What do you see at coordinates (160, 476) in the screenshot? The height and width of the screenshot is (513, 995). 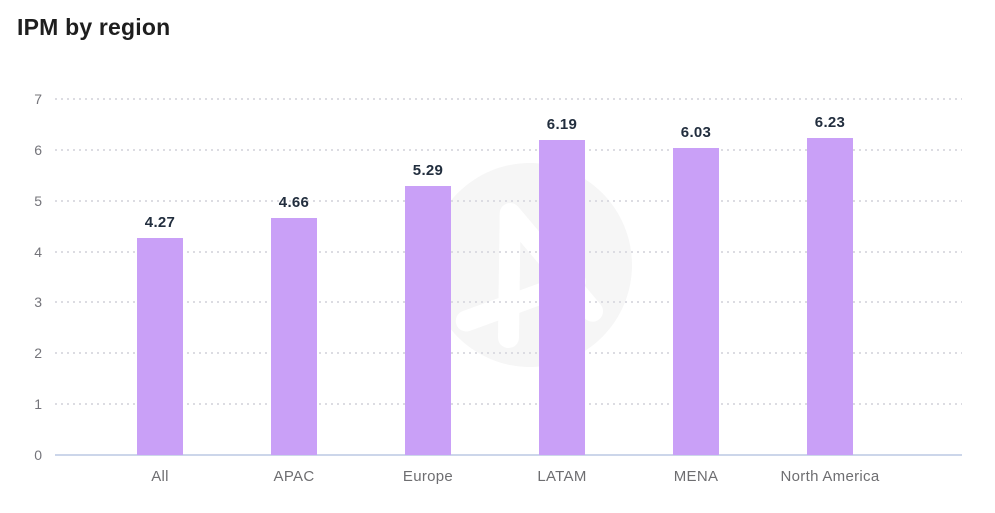 I see `x-axis-category-label: All` at bounding box center [160, 476].